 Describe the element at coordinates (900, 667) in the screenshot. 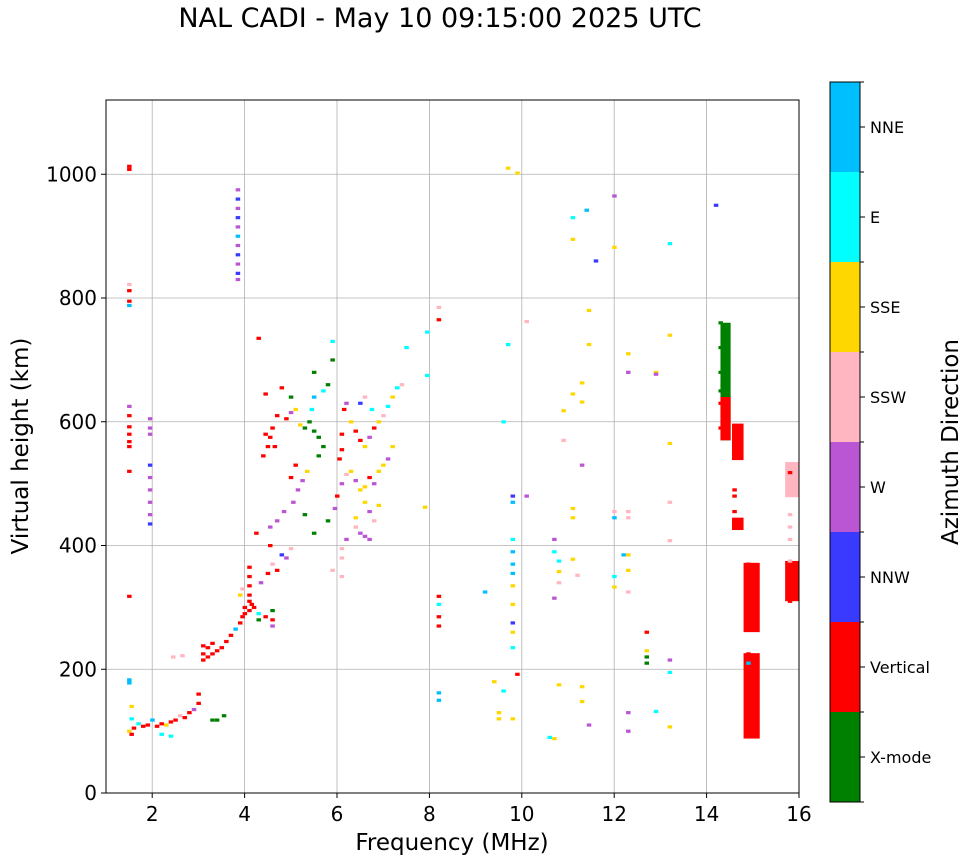

I see `colorbar-tick-label: Vertical` at that location.